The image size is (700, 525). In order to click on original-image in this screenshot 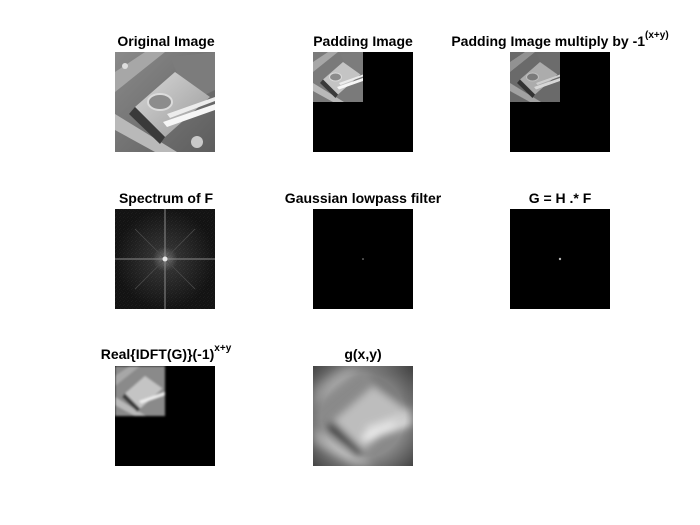, I will do `click(165, 102)`.